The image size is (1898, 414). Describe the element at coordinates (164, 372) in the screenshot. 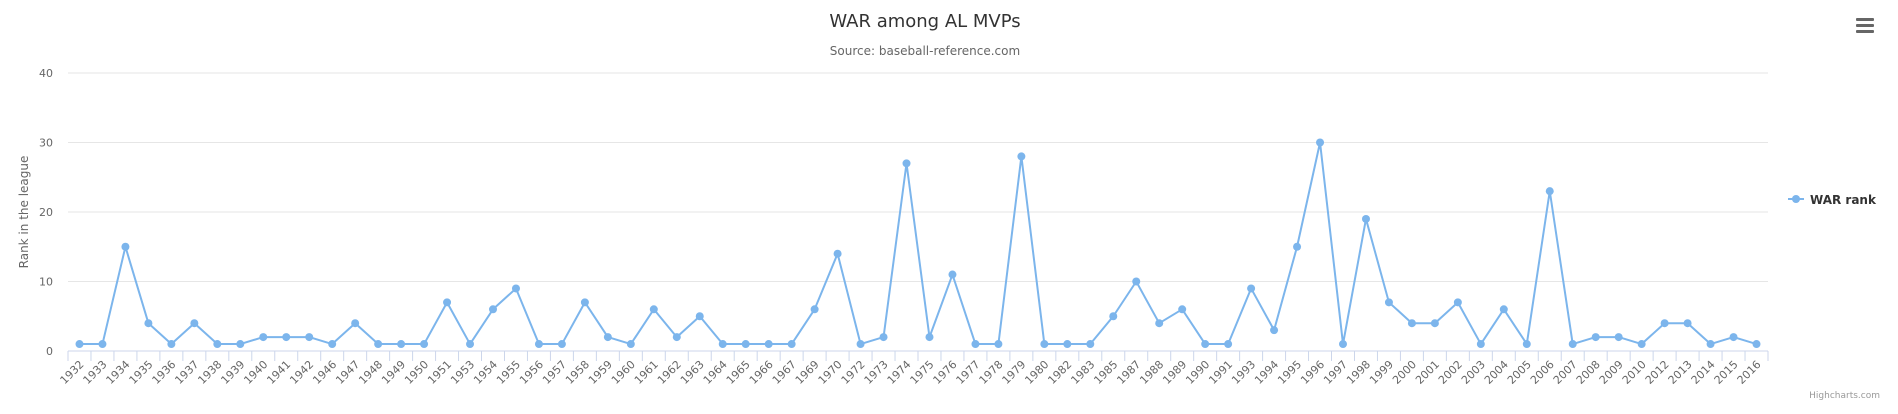

I see `x-tick-label: 1936` at that location.